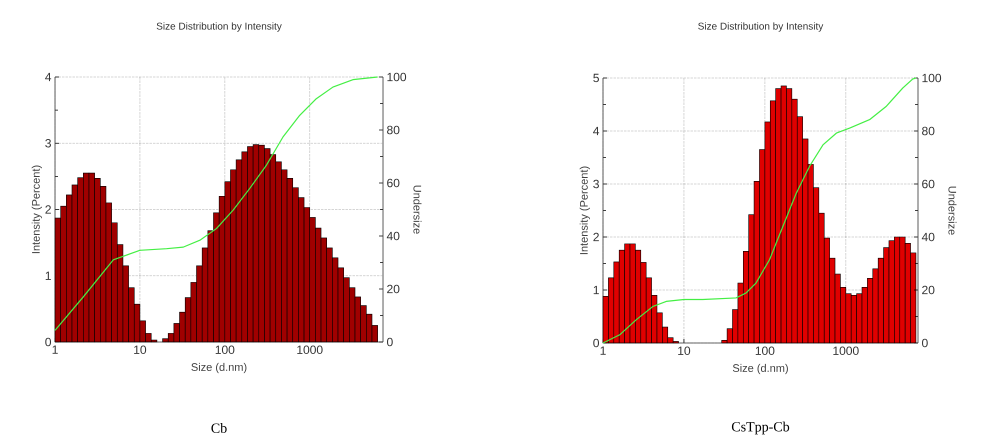 Image resolution: width=981 pixels, height=441 pixels. What do you see at coordinates (219, 428) in the screenshot?
I see `text: Cb` at bounding box center [219, 428].